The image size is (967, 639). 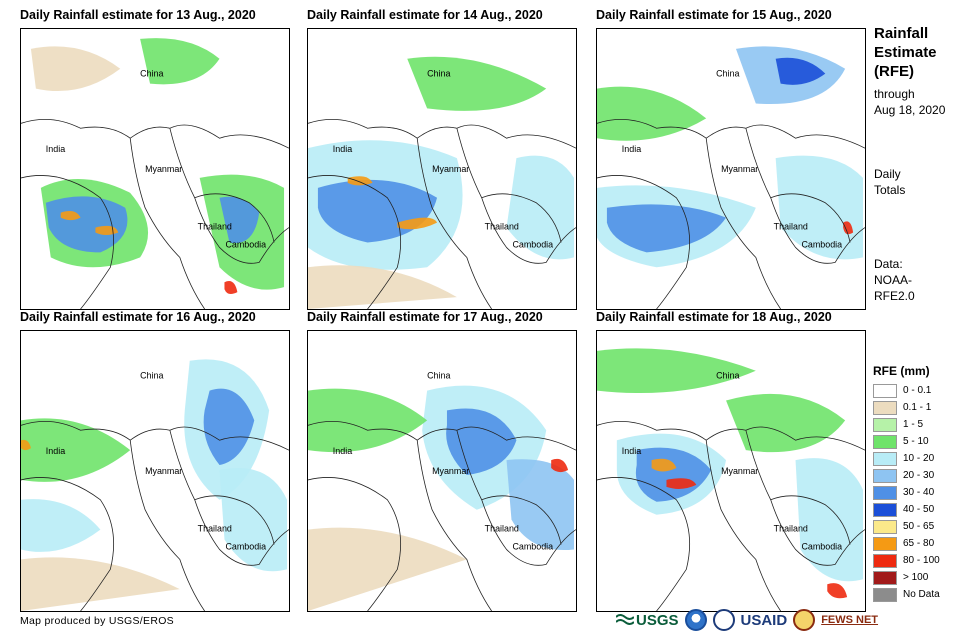 I want to click on legend-label: 65 - 80, so click(x=919, y=543).